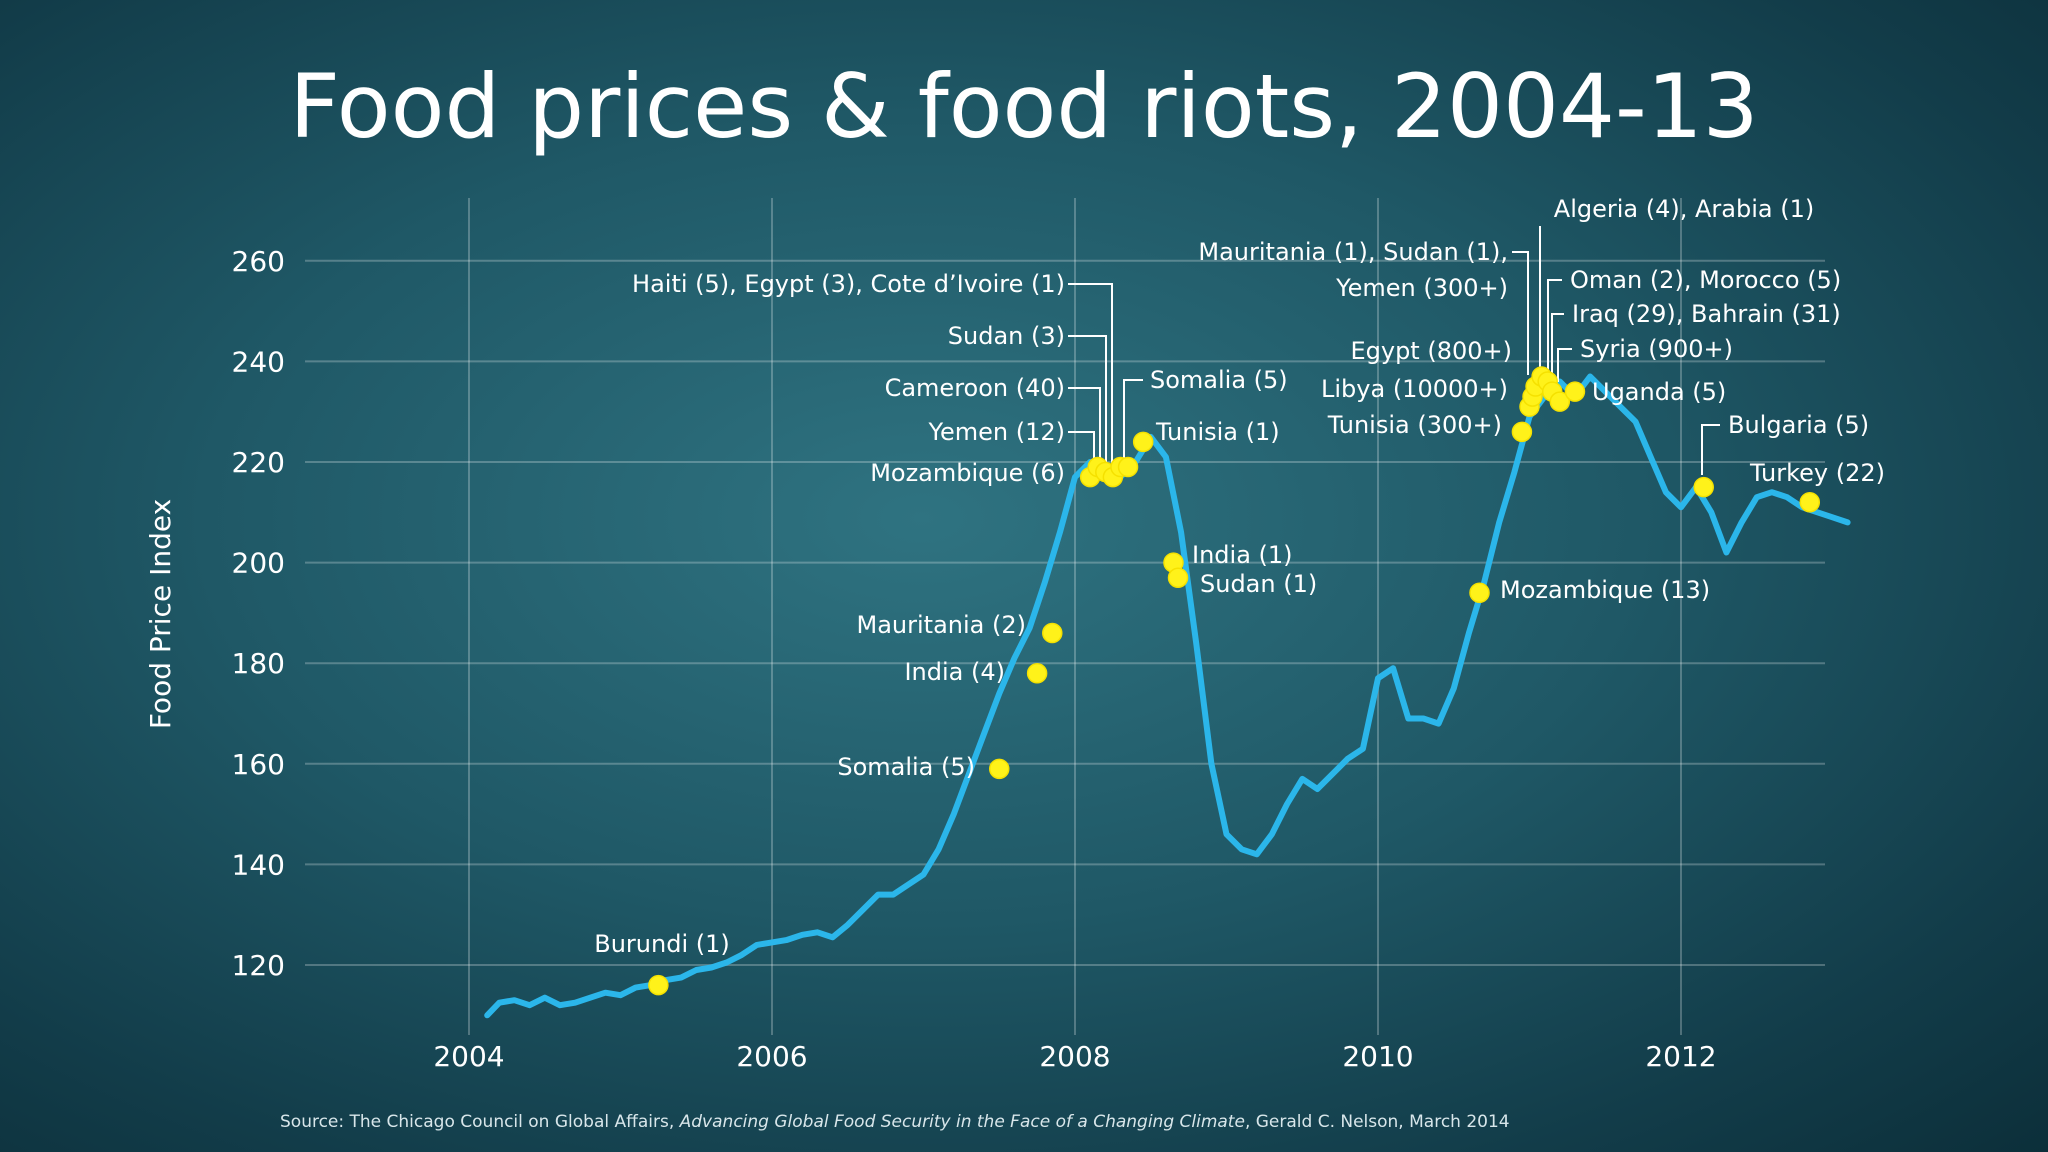 The image size is (2048, 1152). What do you see at coordinates (1705, 280) in the screenshot?
I see `riot-label: Oman (2), Morocco (5)` at bounding box center [1705, 280].